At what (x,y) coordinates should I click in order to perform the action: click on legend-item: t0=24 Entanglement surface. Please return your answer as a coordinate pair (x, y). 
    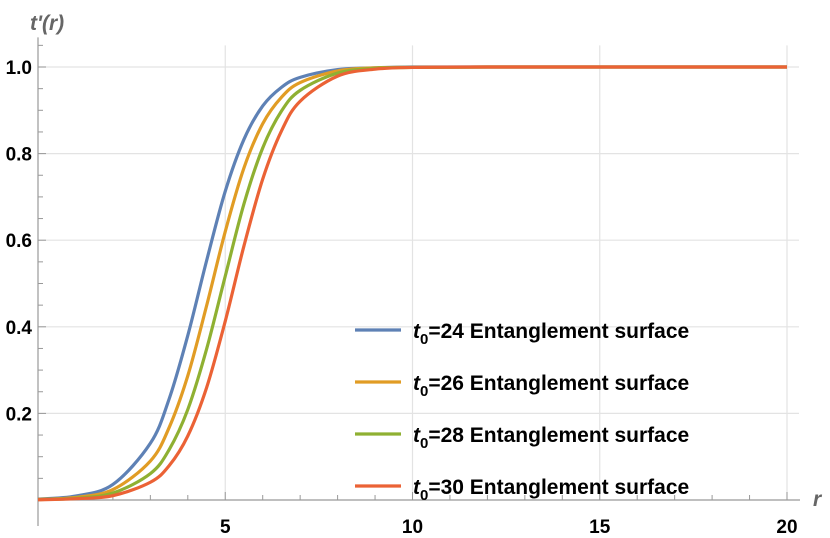
    Looking at the image, I should click on (522, 334).